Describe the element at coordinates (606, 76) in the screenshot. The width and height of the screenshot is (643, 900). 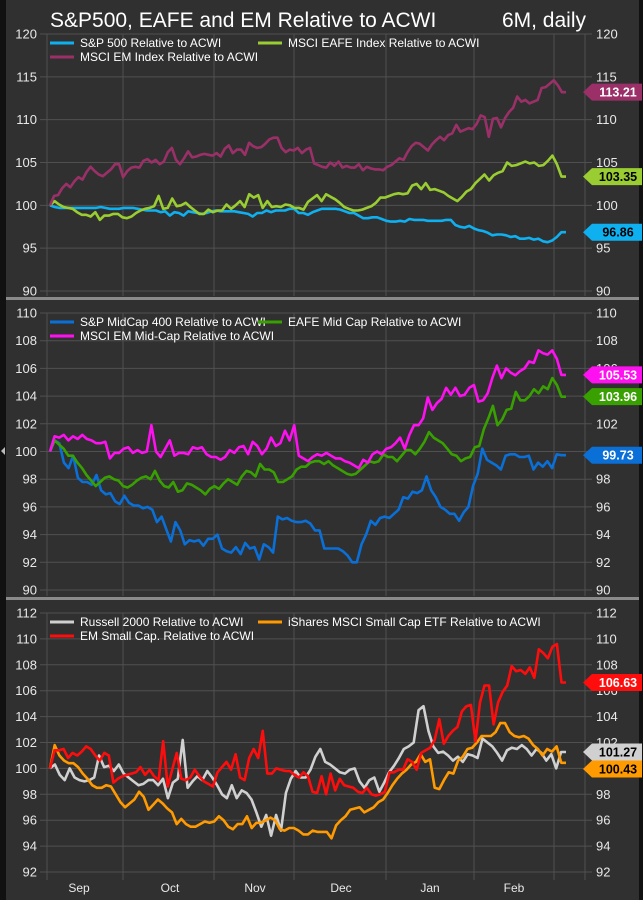
I see `y-tick-label-right: 115` at that location.